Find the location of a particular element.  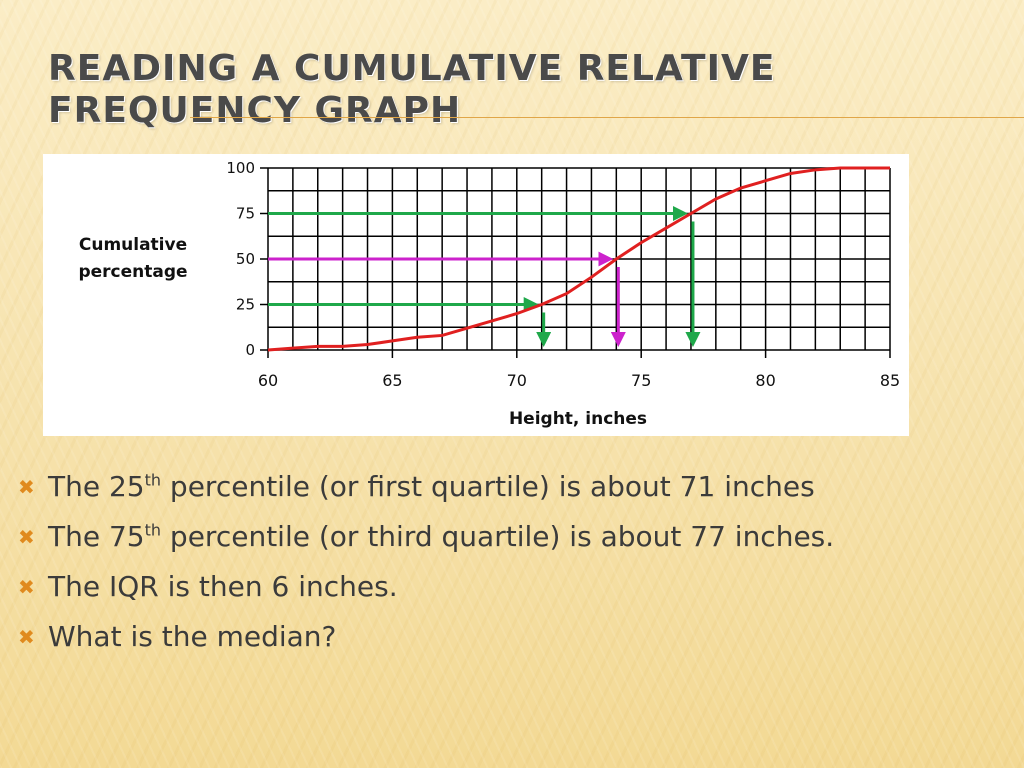

x-tick-label: 70 is located at coordinates (517, 380).